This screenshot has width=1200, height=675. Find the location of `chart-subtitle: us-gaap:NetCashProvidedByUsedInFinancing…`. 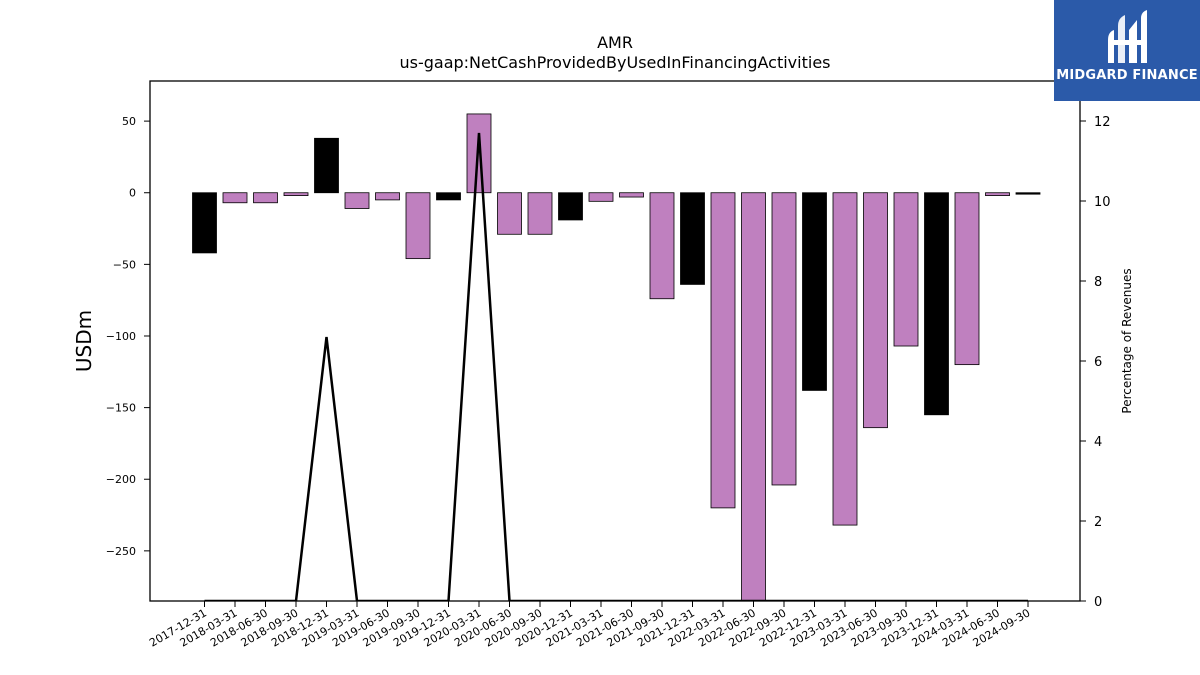

chart-subtitle: us-gaap:NetCashProvidedByUsedInFinancing… is located at coordinates (614, 62).